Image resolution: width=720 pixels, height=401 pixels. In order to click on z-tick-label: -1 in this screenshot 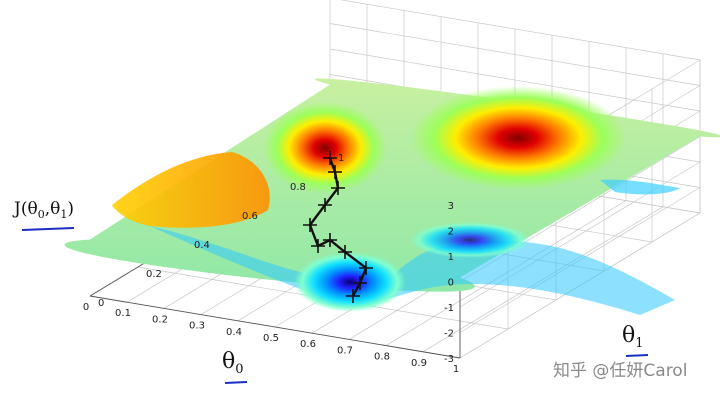, I will do `click(449, 308)`.